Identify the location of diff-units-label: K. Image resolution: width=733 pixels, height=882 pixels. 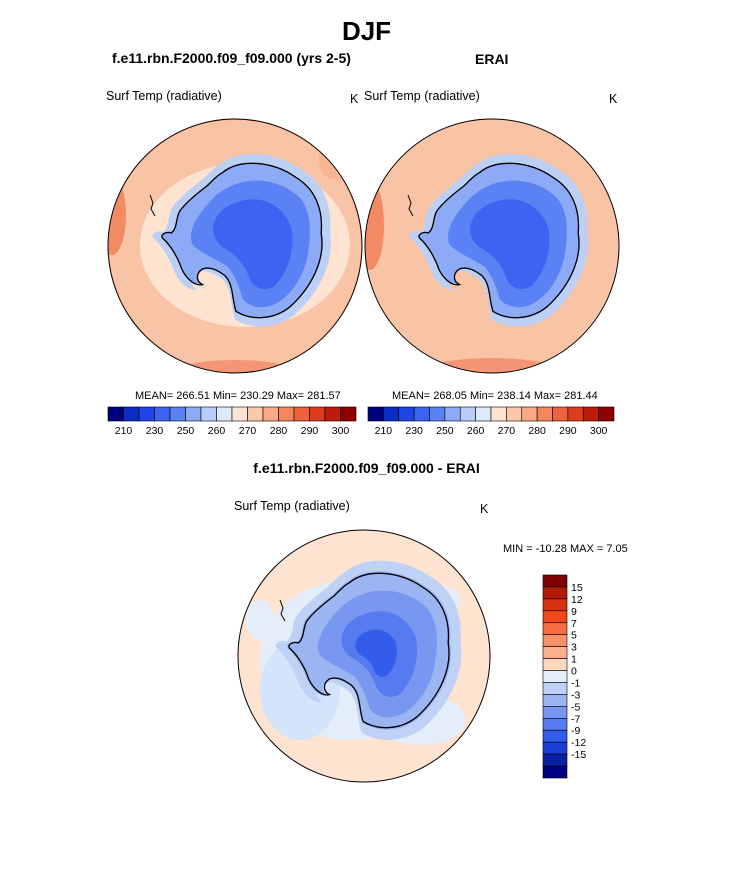
(484, 509).